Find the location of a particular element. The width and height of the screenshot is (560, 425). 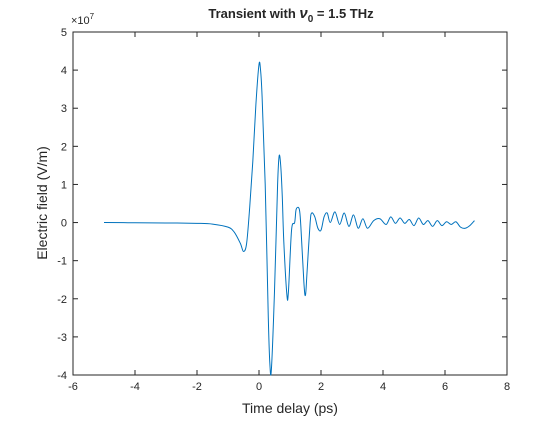

y-tick-label: -4 is located at coordinates (62, 376).